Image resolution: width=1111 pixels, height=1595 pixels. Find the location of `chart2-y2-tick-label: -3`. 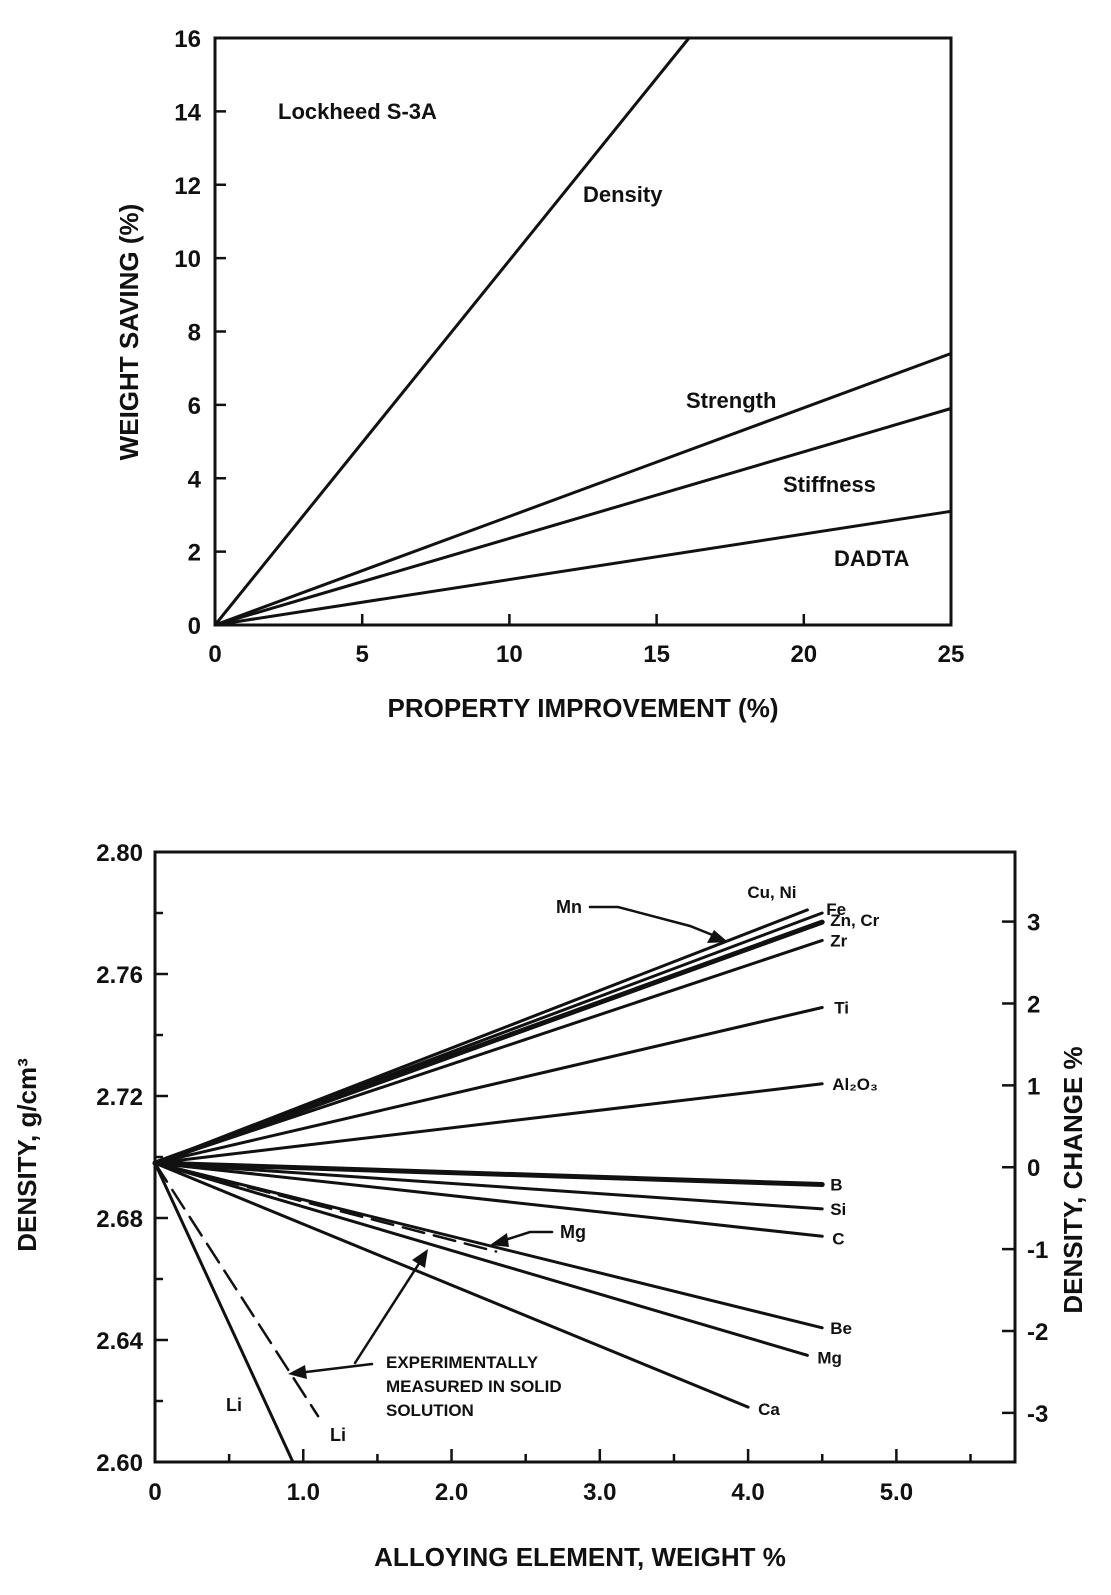

chart2-y2-tick-label: -3 is located at coordinates (1037, 1414).